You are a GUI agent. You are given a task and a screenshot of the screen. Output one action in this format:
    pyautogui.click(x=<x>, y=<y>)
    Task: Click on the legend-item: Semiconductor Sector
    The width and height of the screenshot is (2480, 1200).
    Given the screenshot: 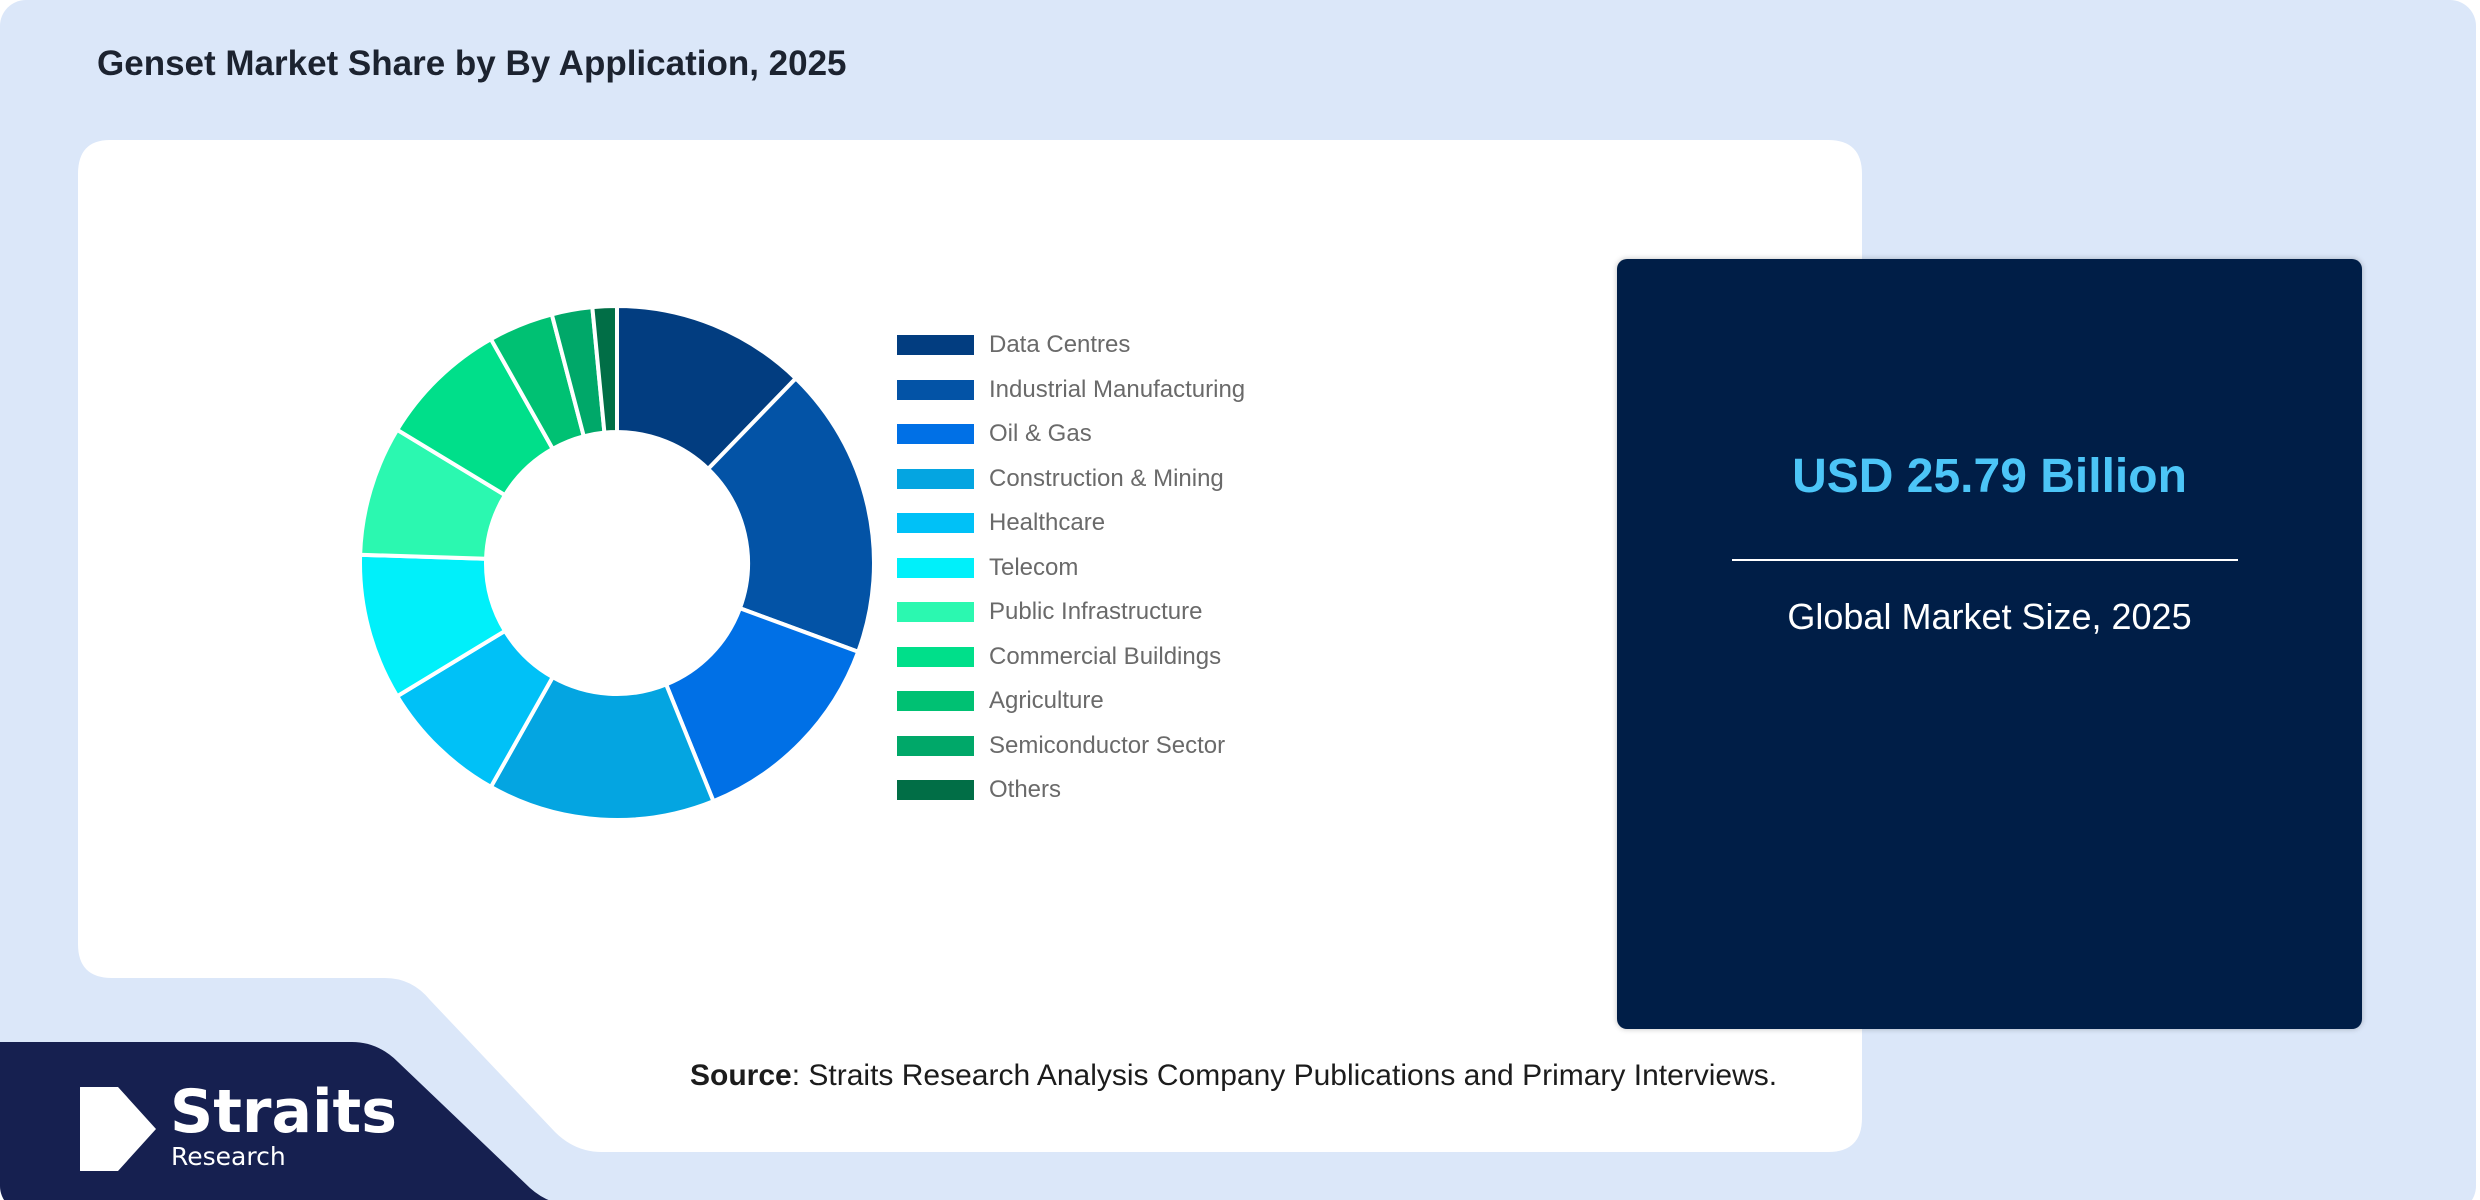 What is the action you would take?
    pyautogui.click(x=1071, y=746)
    